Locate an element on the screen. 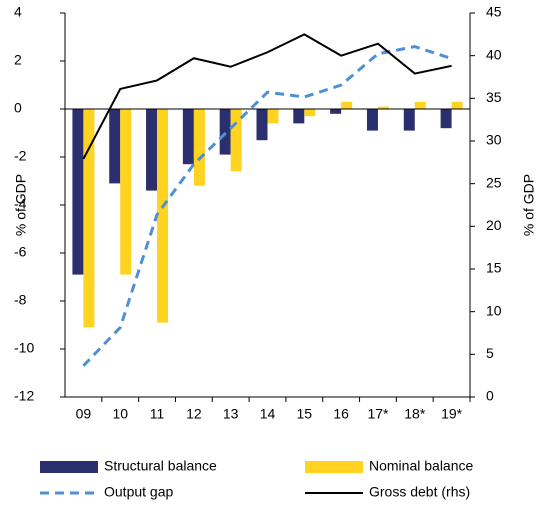  x-tick-label: 10 is located at coordinates (120, 414).